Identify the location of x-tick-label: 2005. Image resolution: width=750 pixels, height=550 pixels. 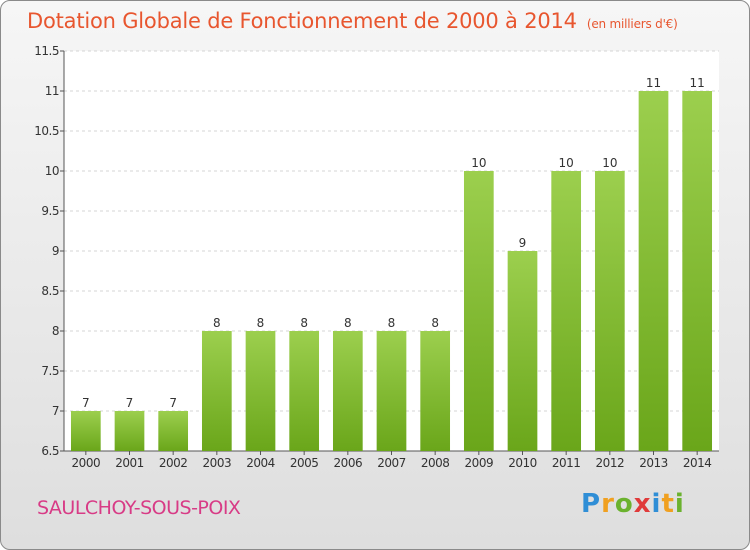
(304, 463).